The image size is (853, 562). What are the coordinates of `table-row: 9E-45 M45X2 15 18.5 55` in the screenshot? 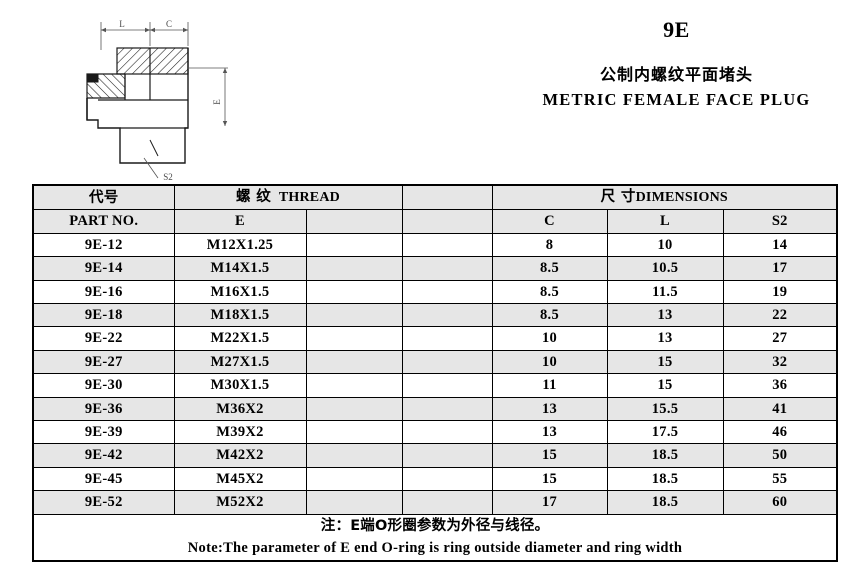 It's located at (435, 479).